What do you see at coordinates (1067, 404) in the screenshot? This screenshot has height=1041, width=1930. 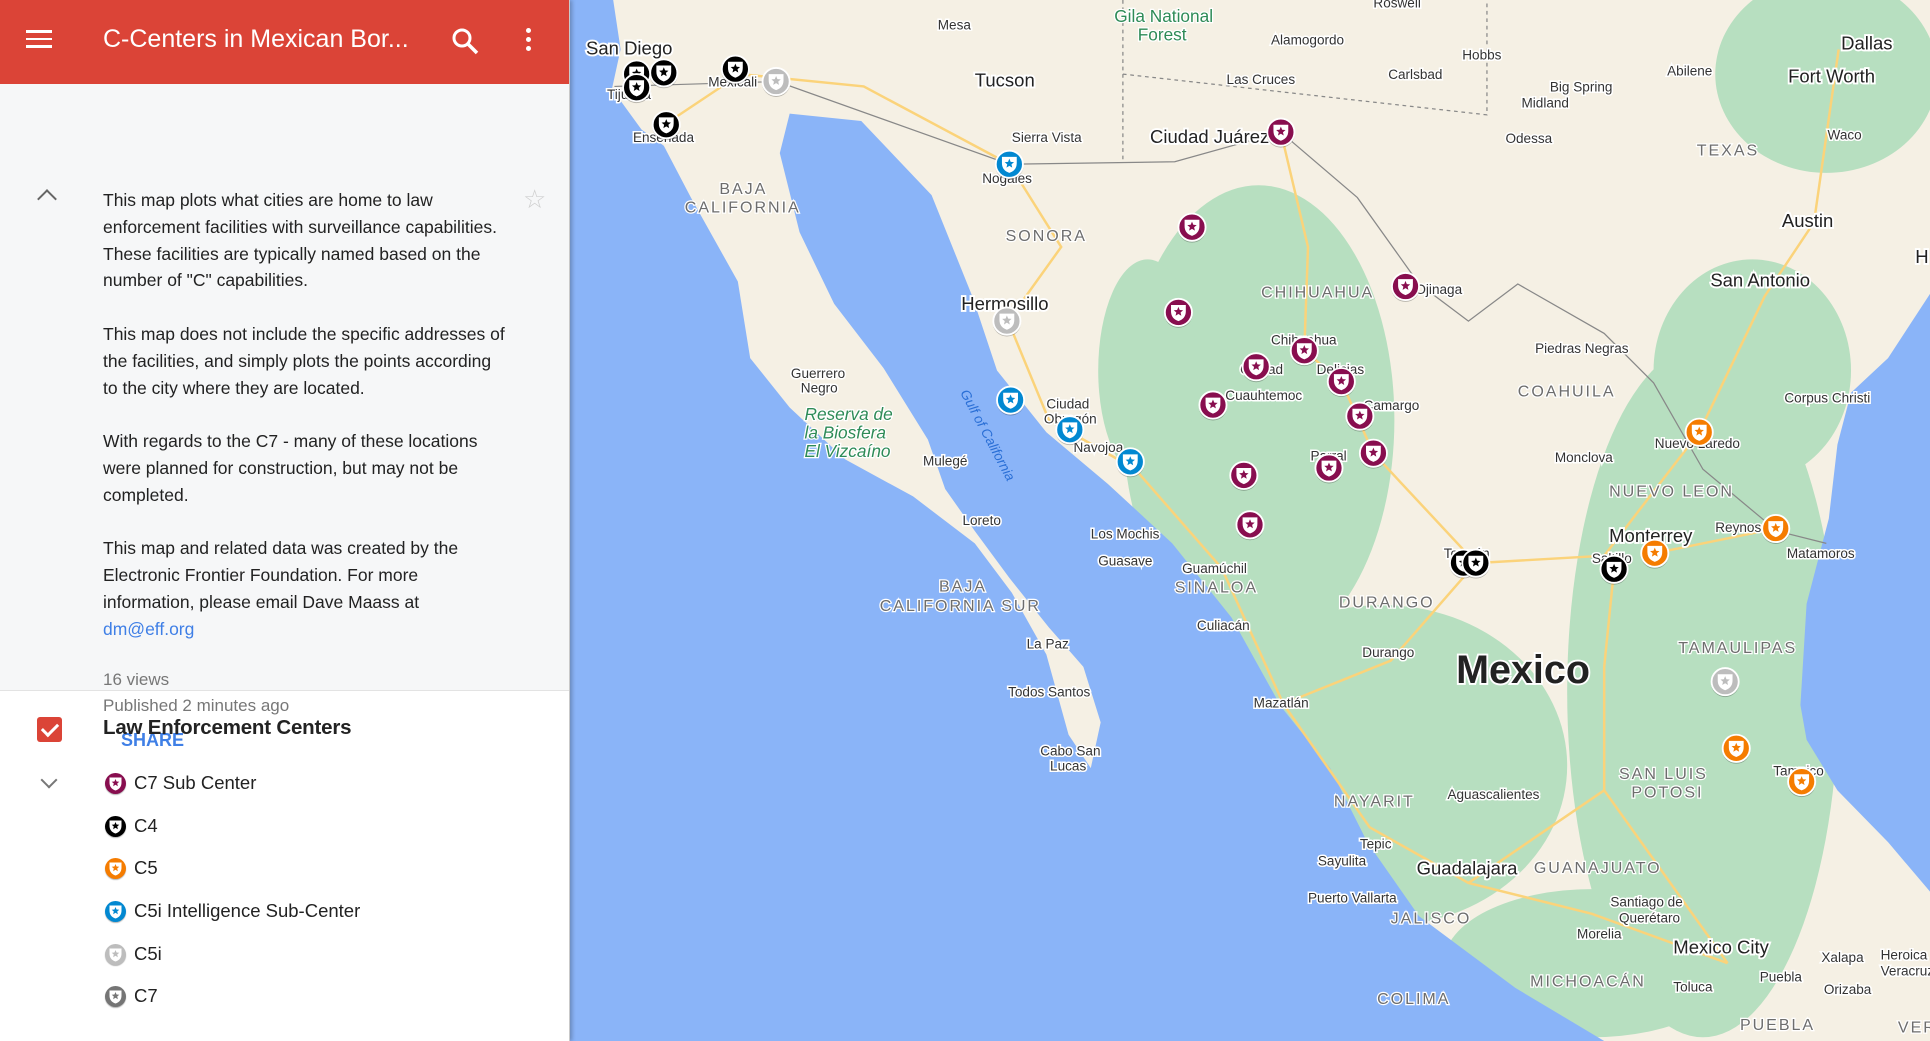 I see `map-label: Ciudad` at bounding box center [1067, 404].